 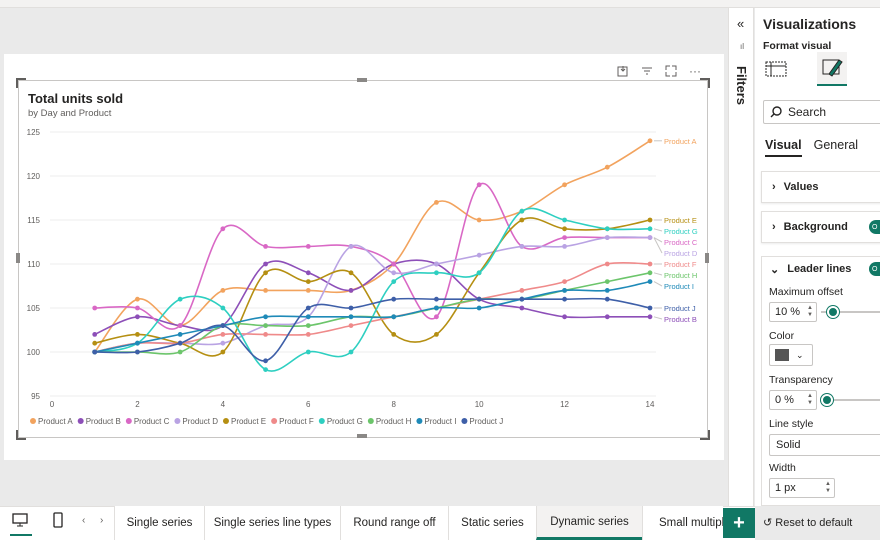 What do you see at coordinates (782, 336) in the screenshot?
I see `color-label: Color` at bounding box center [782, 336].